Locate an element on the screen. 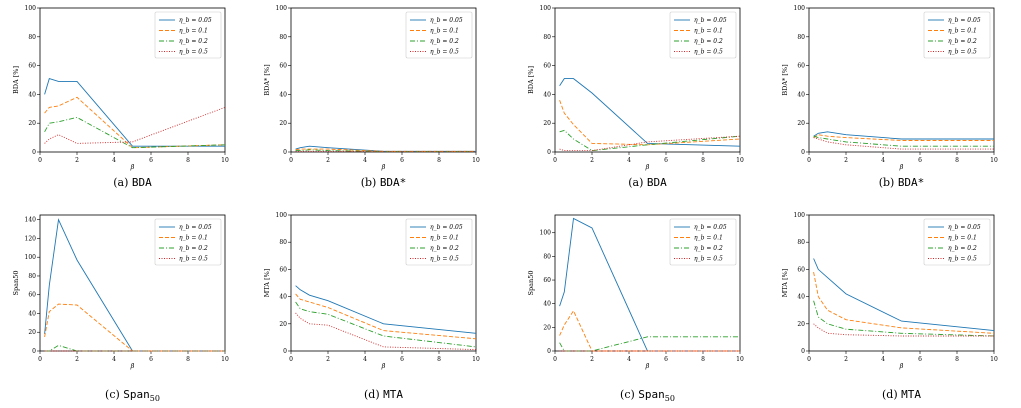 The height and width of the screenshot is (408, 1021). subfigure-caption: (b) BDA* is located at coordinates (902, 182).